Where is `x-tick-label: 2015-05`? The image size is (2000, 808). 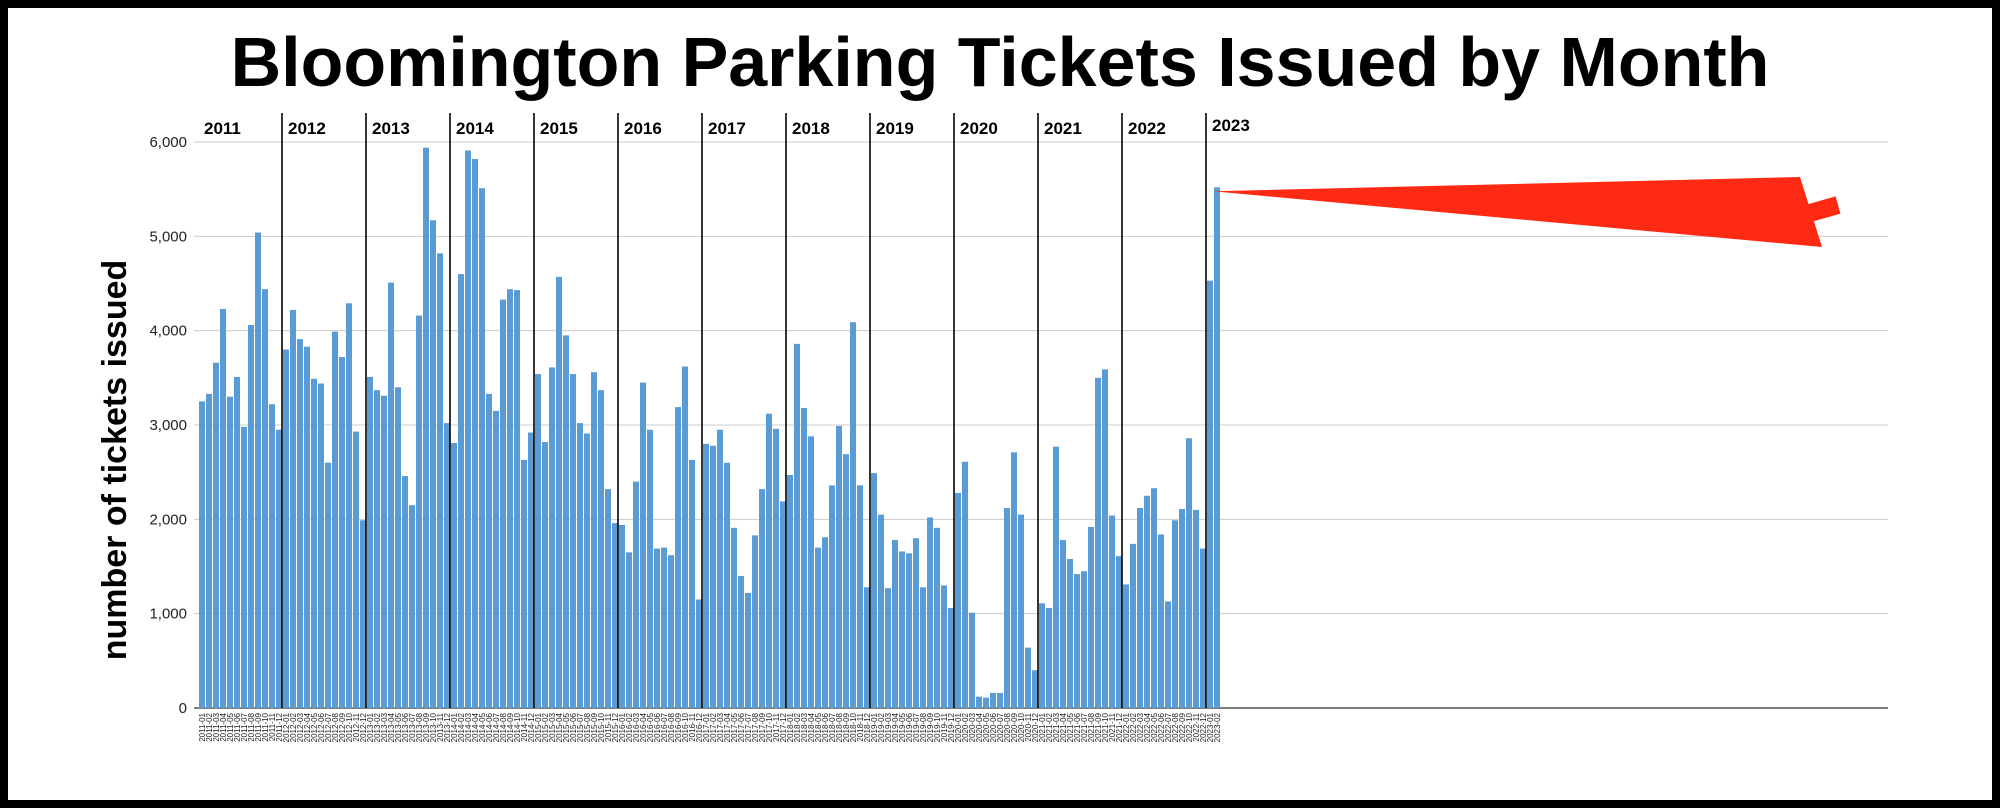 x-tick-label: 2015-05 is located at coordinates (566, 727).